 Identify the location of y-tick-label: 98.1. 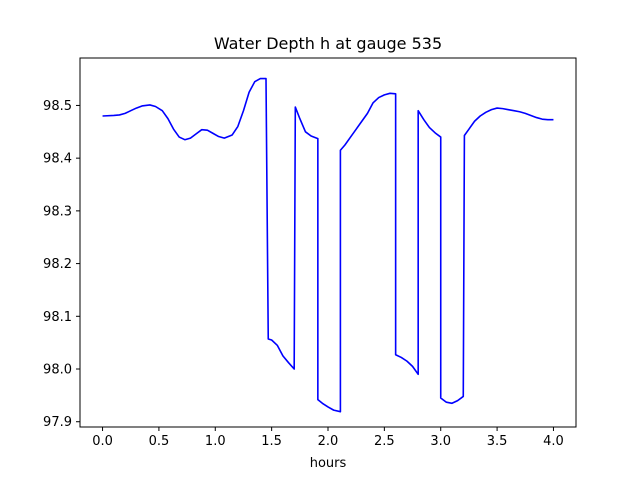
(57, 317).